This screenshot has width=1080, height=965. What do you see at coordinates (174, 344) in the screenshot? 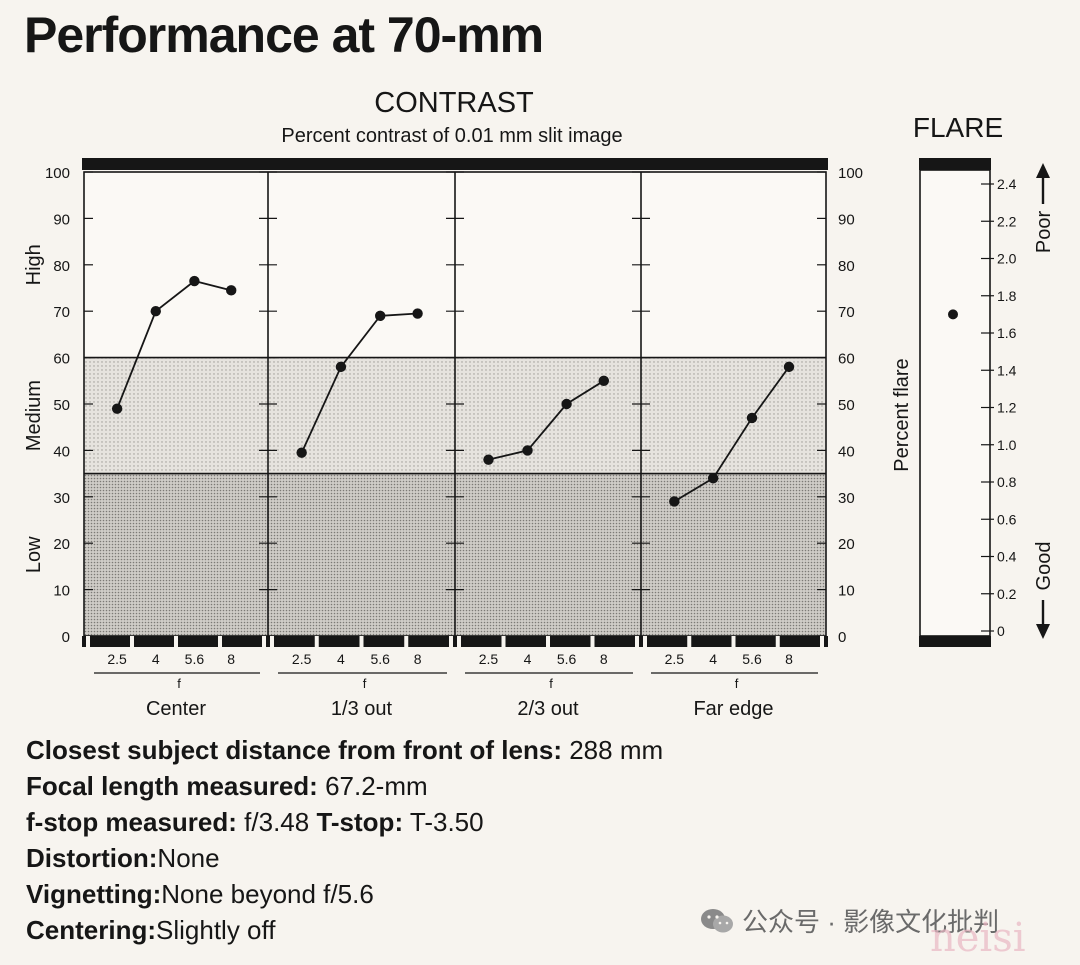
I see `series-line-center` at bounding box center [174, 344].